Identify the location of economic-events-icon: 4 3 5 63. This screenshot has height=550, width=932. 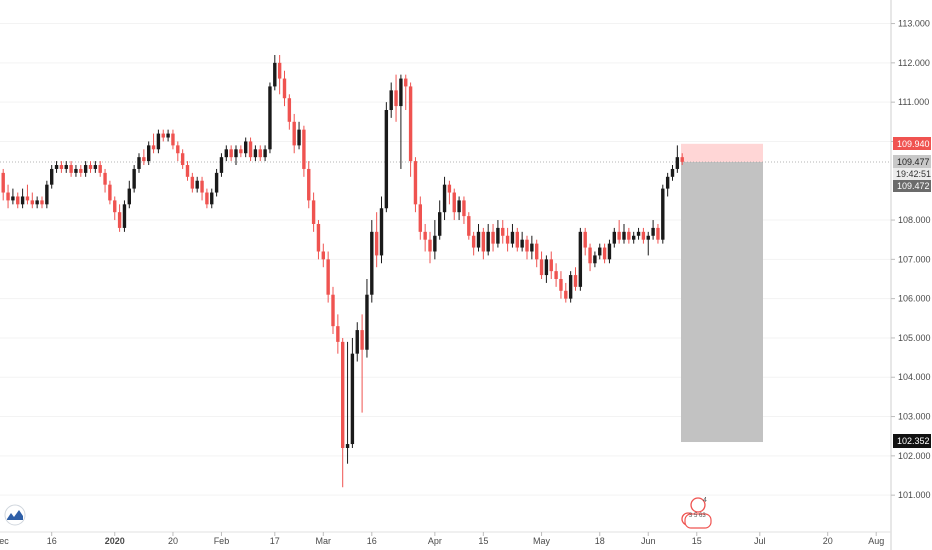
(696, 513).